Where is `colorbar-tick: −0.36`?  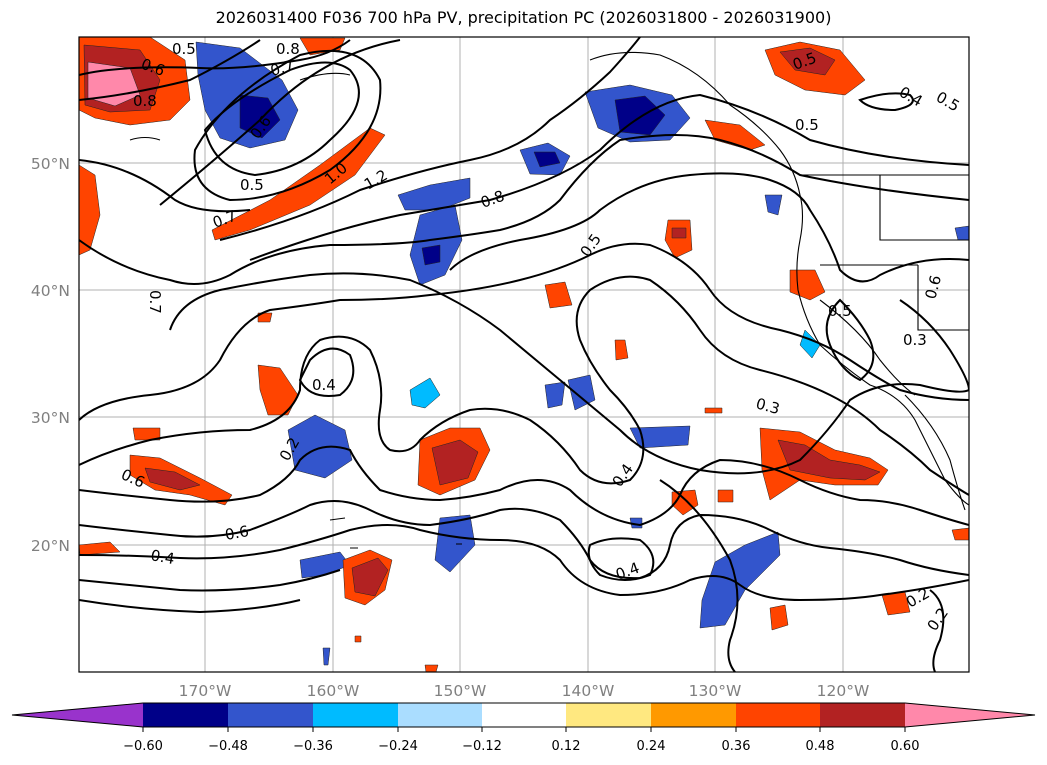
colorbar-tick: −0.36 is located at coordinates (313, 746).